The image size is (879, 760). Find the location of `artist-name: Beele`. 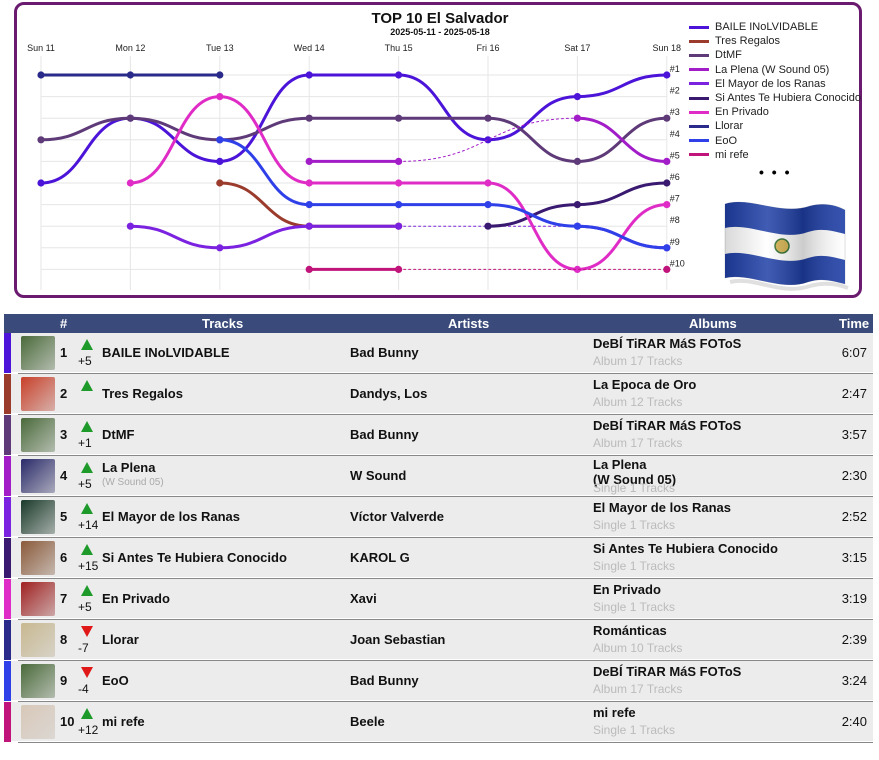

artist-name: Beele is located at coordinates (367, 721).